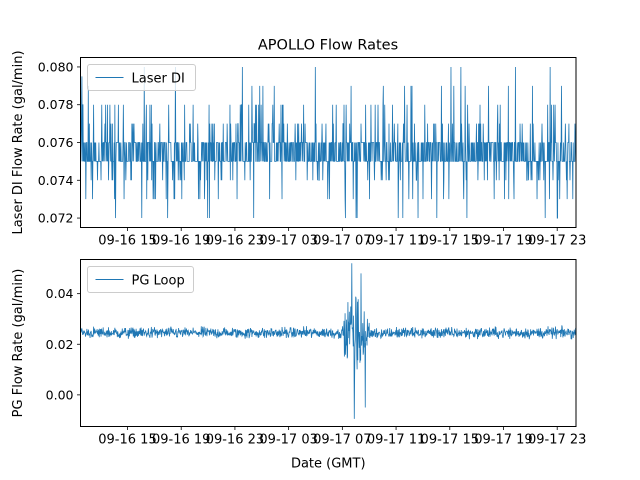  Describe the element at coordinates (503, 241) in the screenshot. I see `laser-di-x-tick-label: 09-17 19` at that location.